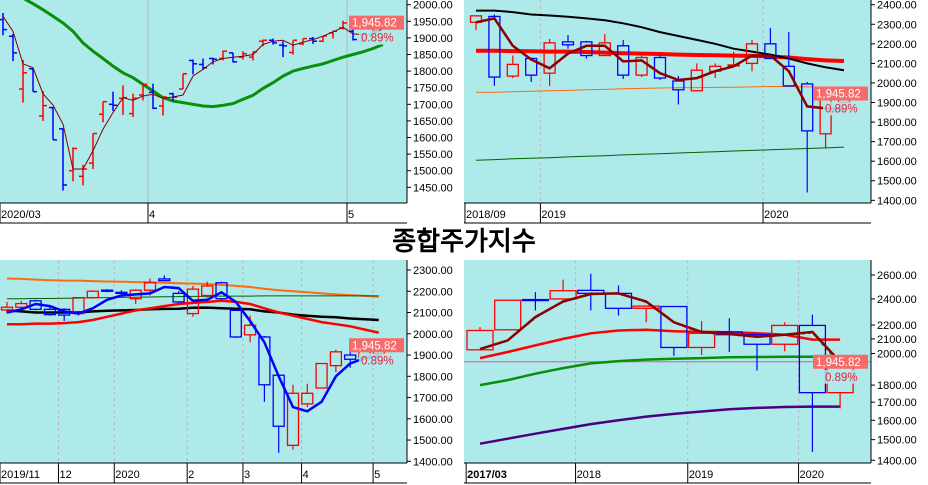  What do you see at coordinates (193, 316) in the screenshot?
I see `series-line-ma-red` at bounding box center [193, 316].